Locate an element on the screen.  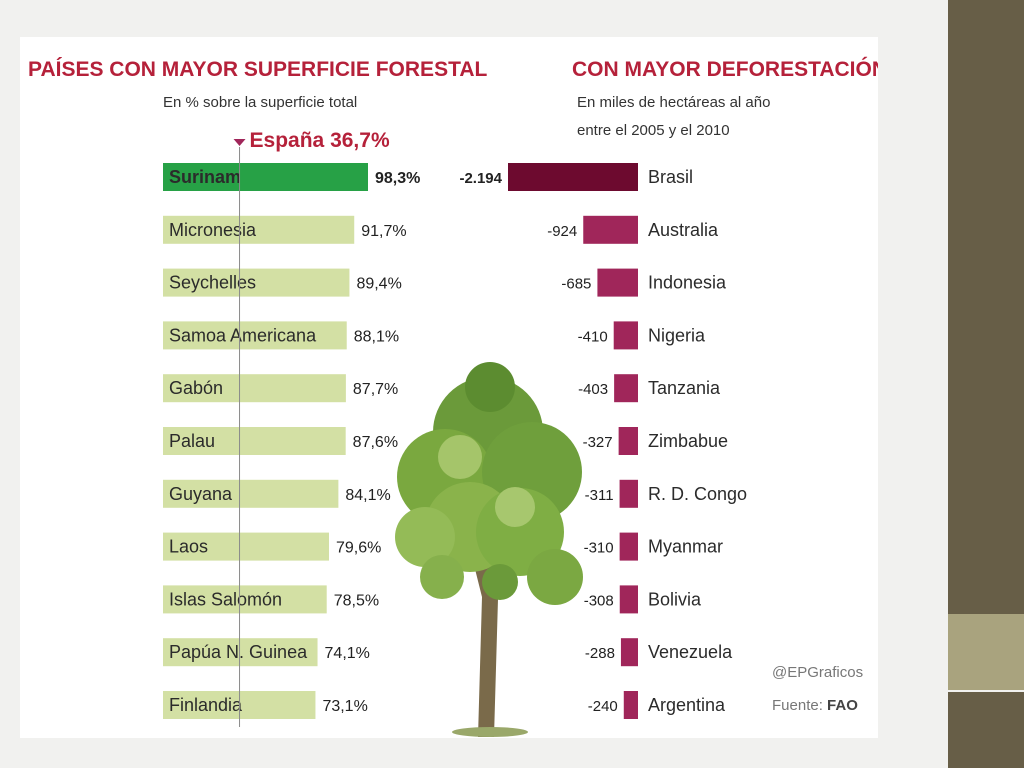
forest-label-palau: Palau is located at coordinates (192, 441).